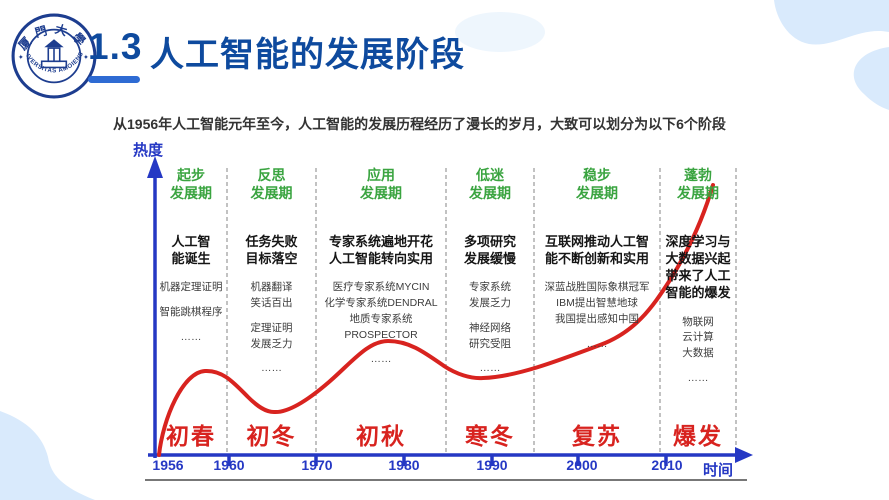 The image size is (889, 500). Describe the element at coordinates (831, 55) in the screenshot. I see `background-decoration-top-right` at that location.